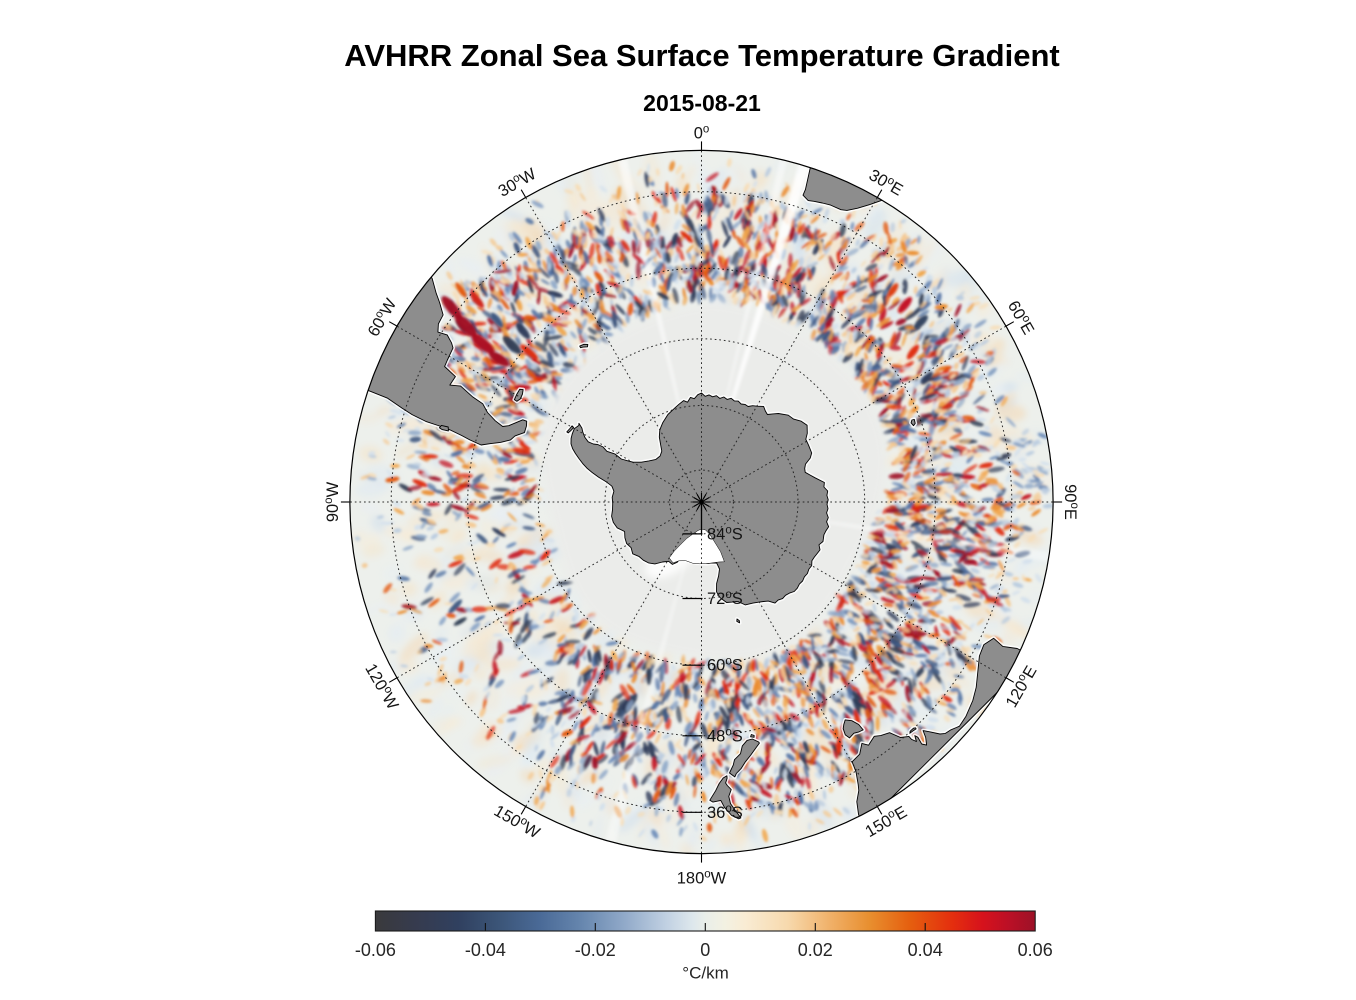 The width and height of the screenshot is (1356, 1000). I want to click on parallel-labels: 84oS 72oS 60oS 48oS 36oS, so click(712, 673).